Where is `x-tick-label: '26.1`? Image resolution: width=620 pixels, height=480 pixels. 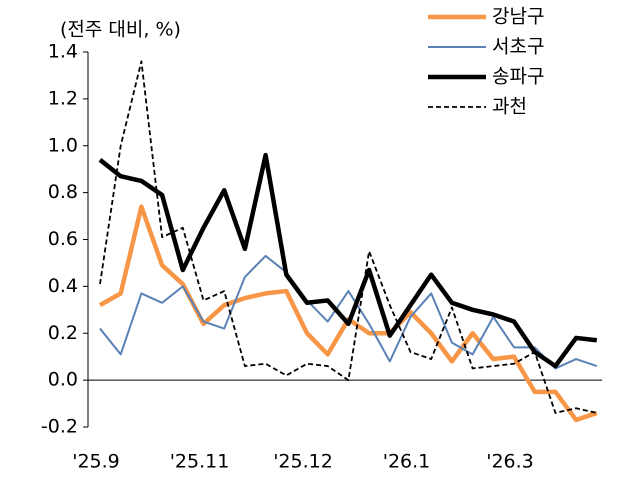
x-tick-label: '26.1 is located at coordinates (407, 462).